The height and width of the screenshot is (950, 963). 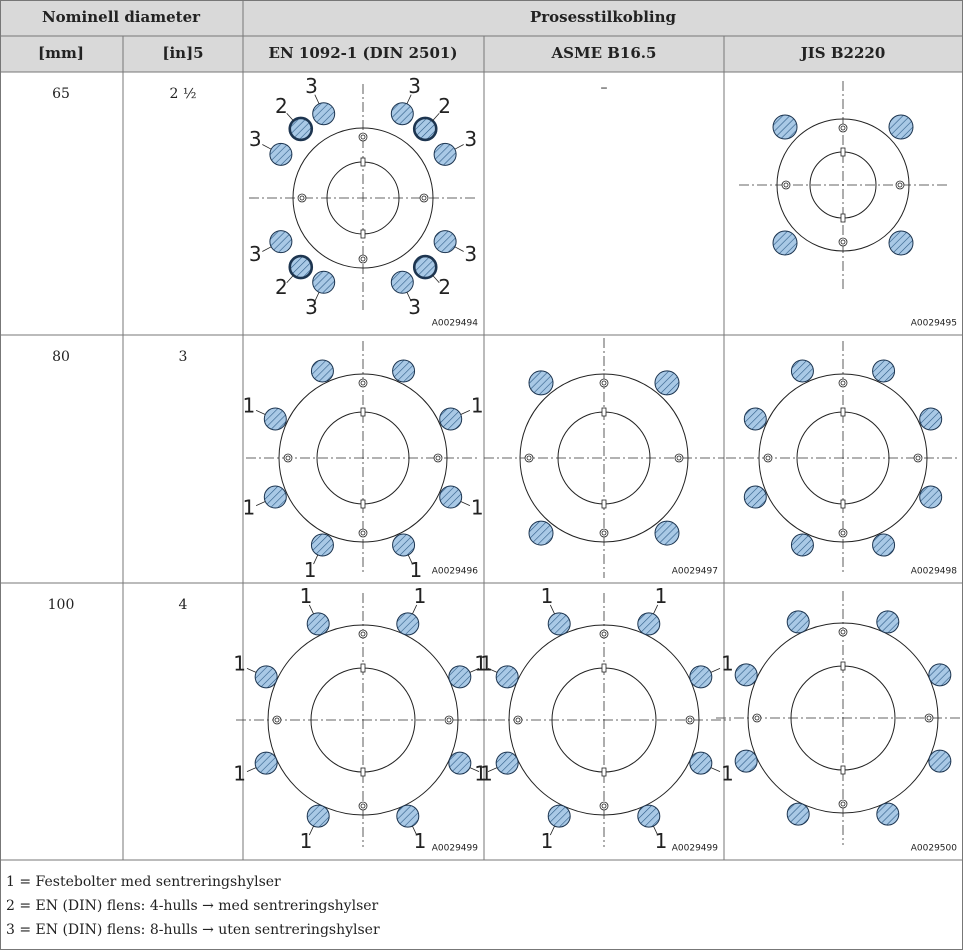 I want to click on figure-code: A0029497, so click(x=695, y=572).